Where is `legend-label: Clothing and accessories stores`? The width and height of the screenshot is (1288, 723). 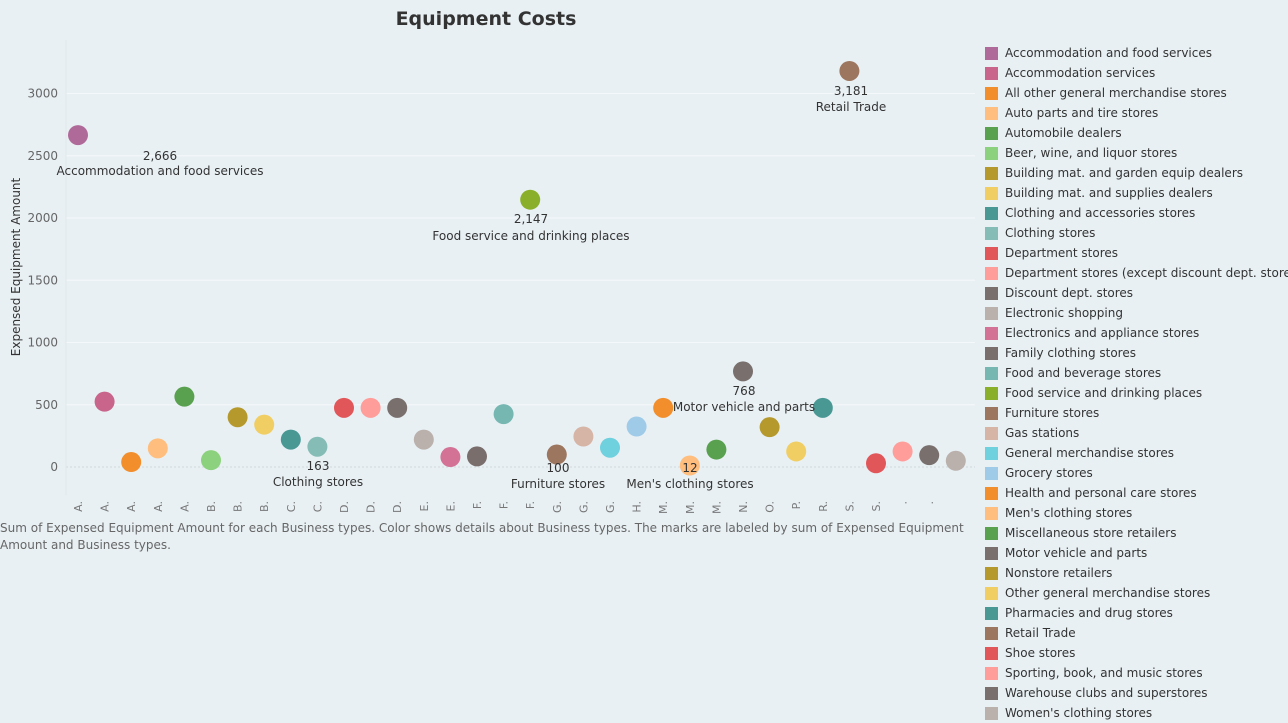
legend-label: Clothing and accessories stores is located at coordinates (1100, 213).